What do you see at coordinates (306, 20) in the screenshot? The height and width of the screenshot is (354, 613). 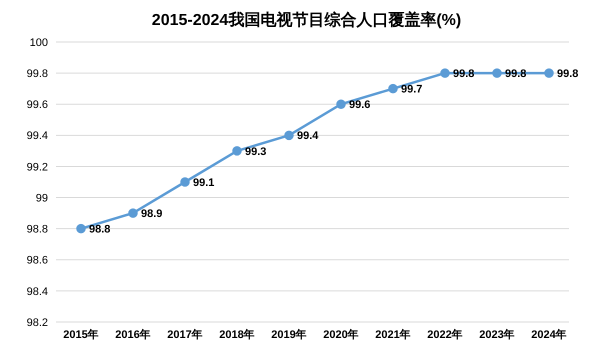 I see `chart-title: 2015-2024我国电视节目综合人口覆盖率(%)` at bounding box center [306, 20].